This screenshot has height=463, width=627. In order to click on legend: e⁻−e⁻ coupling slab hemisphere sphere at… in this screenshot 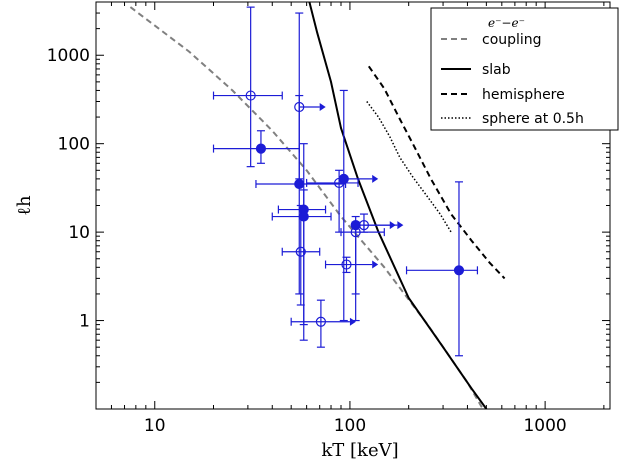, I will do `click(524, 69)`.